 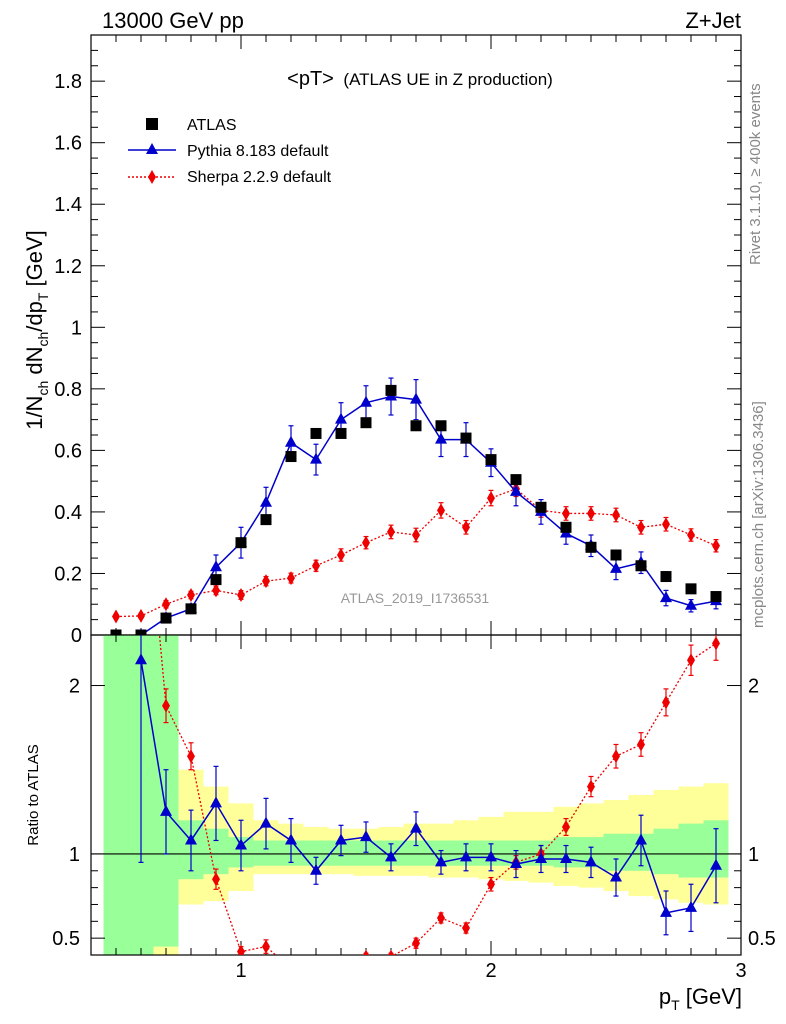 What do you see at coordinates (447, 79) in the screenshot?
I see `plot-title-sub: (ATLAS UE in Z production)` at bounding box center [447, 79].